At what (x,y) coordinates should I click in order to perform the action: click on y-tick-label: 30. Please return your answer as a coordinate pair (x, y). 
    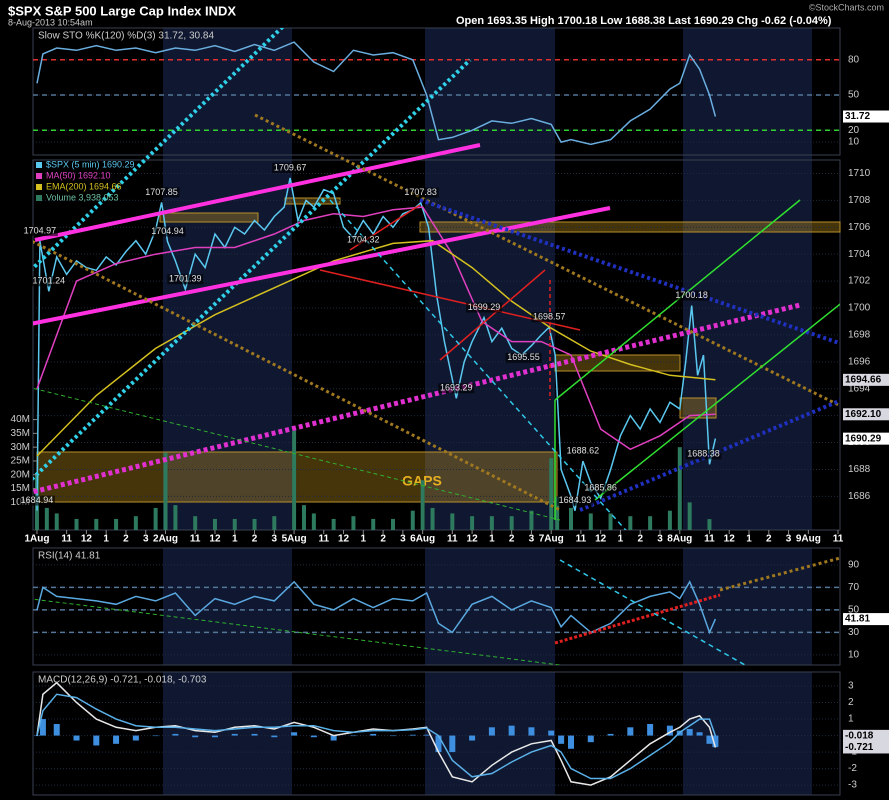
    Looking at the image, I should click on (854, 632).